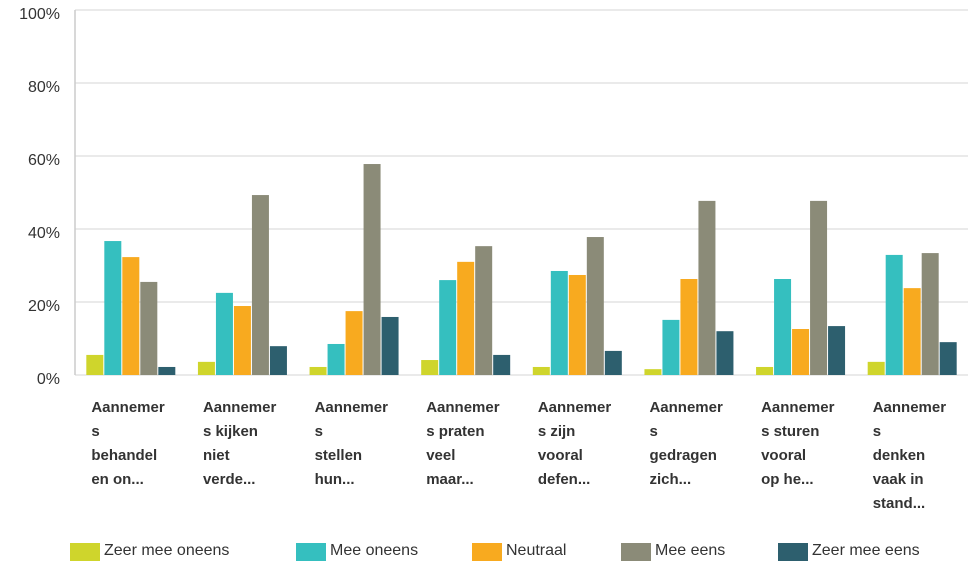 The image size is (980, 563). Describe the element at coordinates (440, 455) in the screenshot. I see `x-tick-label: veel` at that location.